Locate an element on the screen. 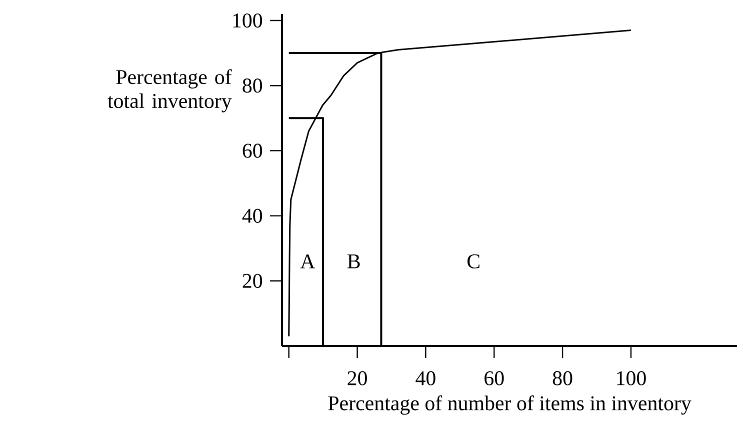 This screenshot has height=424, width=754. y-axis-title: Percentage of total inventory is located at coordinates (170, 90).